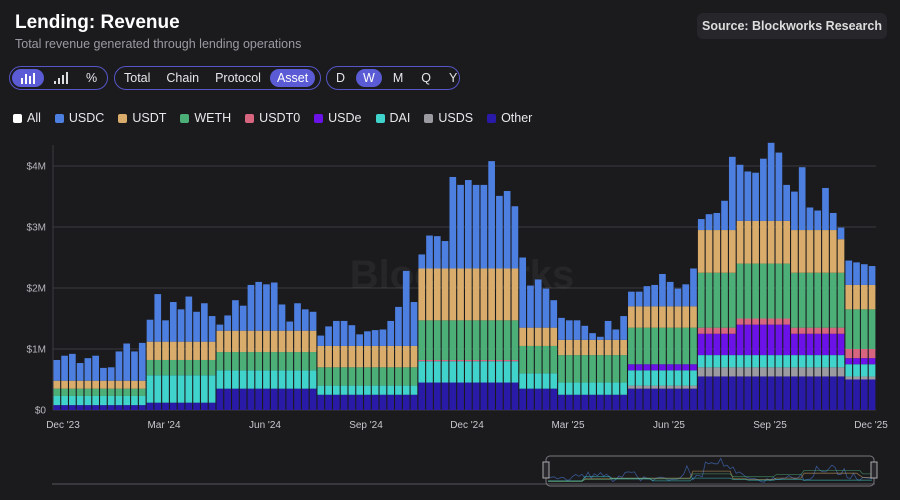 This screenshot has height=500, width=900. I want to click on navigator-left-handle, so click(546, 470).